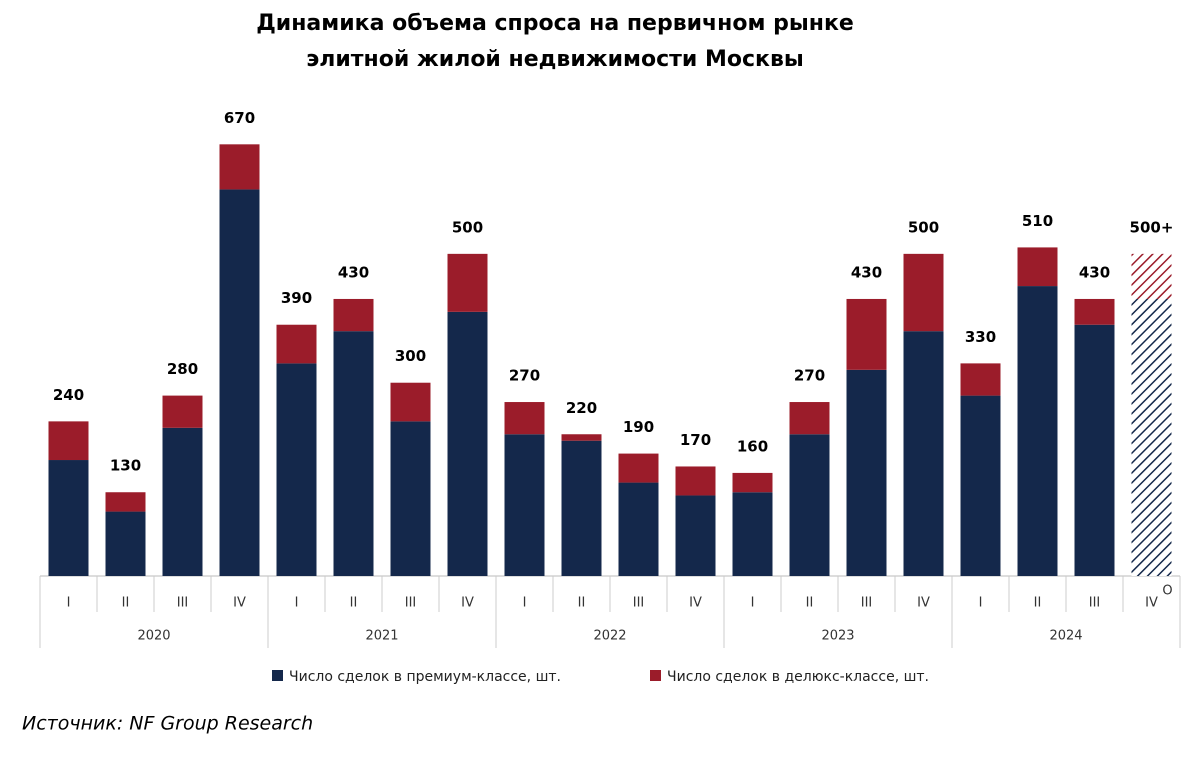 Image resolution: width=1200 pixels, height=758 pixels. What do you see at coordinates (638, 427) in the screenshot?
I see `total-label: 190` at bounding box center [638, 427].